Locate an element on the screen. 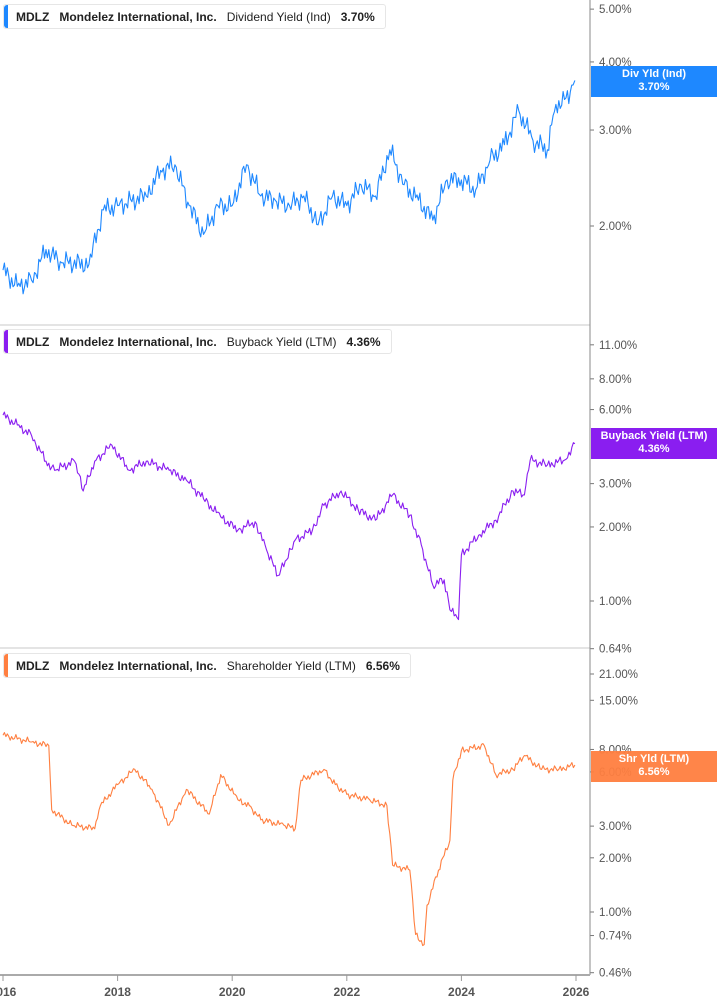 This screenshot has width=717, height=1005. x-tick-label: 2018 is located at coordinates (117, 992).